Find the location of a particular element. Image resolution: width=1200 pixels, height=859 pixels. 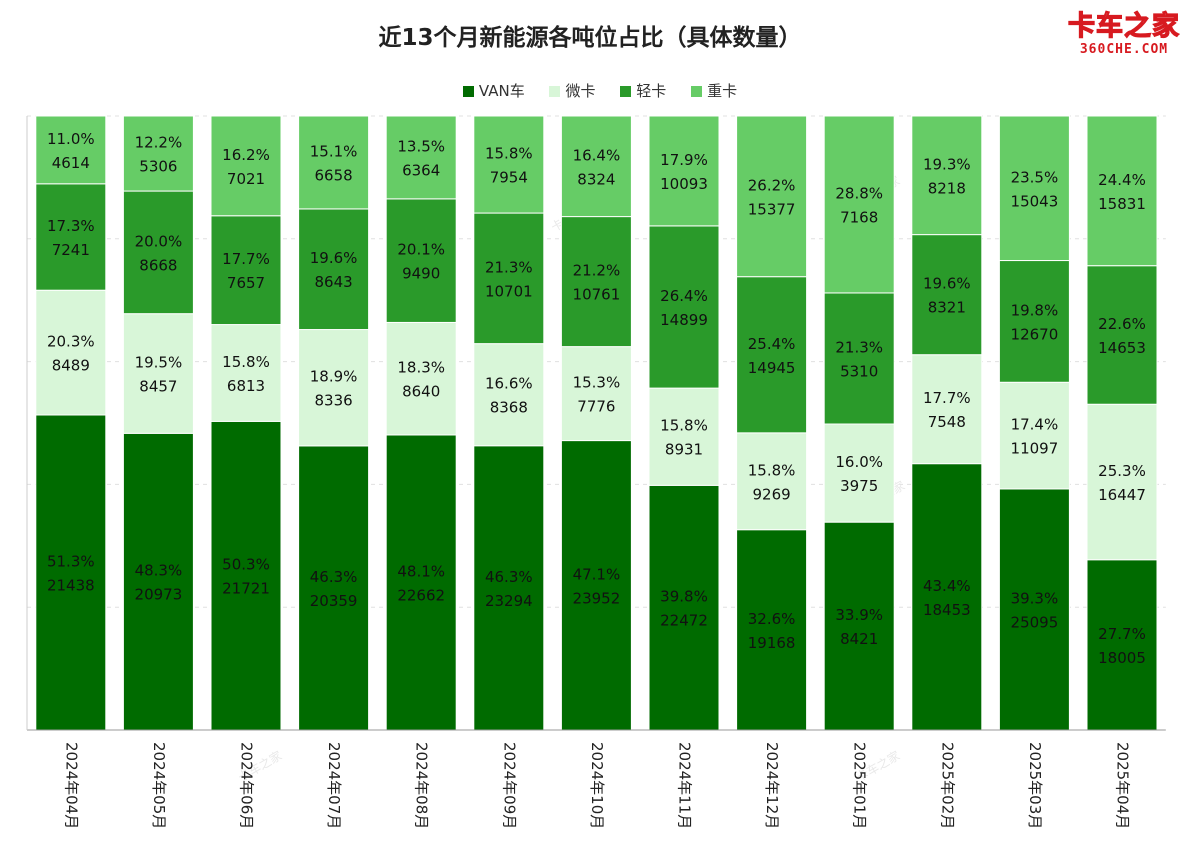

x-tick-label: 2025年03月 is located at coordinates (1035, 785).